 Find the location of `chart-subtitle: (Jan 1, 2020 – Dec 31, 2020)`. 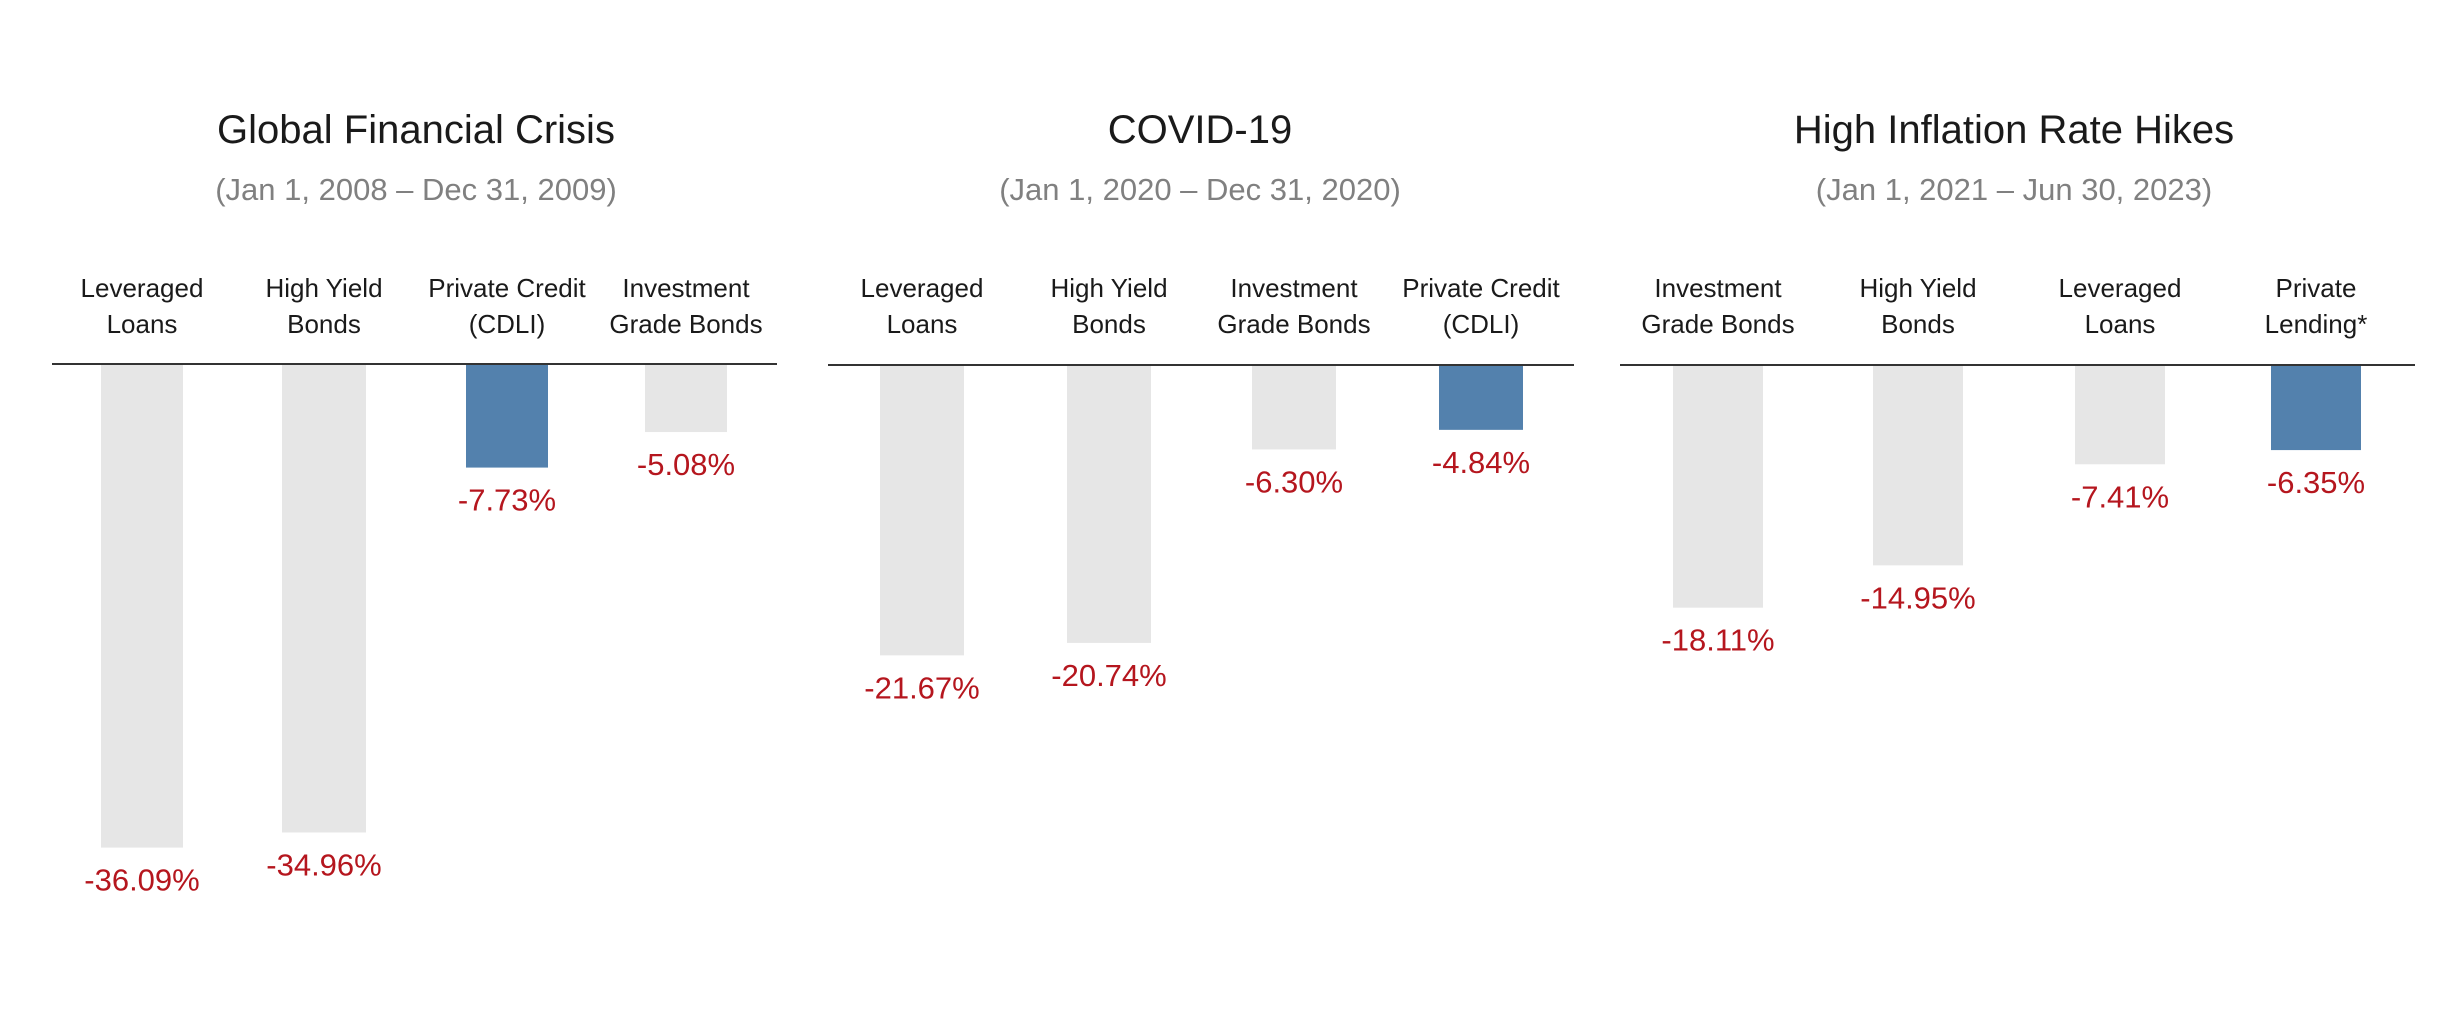

chart-subtitle: (Jan 1, 2020 – Dec 31, 2020) is located at coordinates (1200, 189).